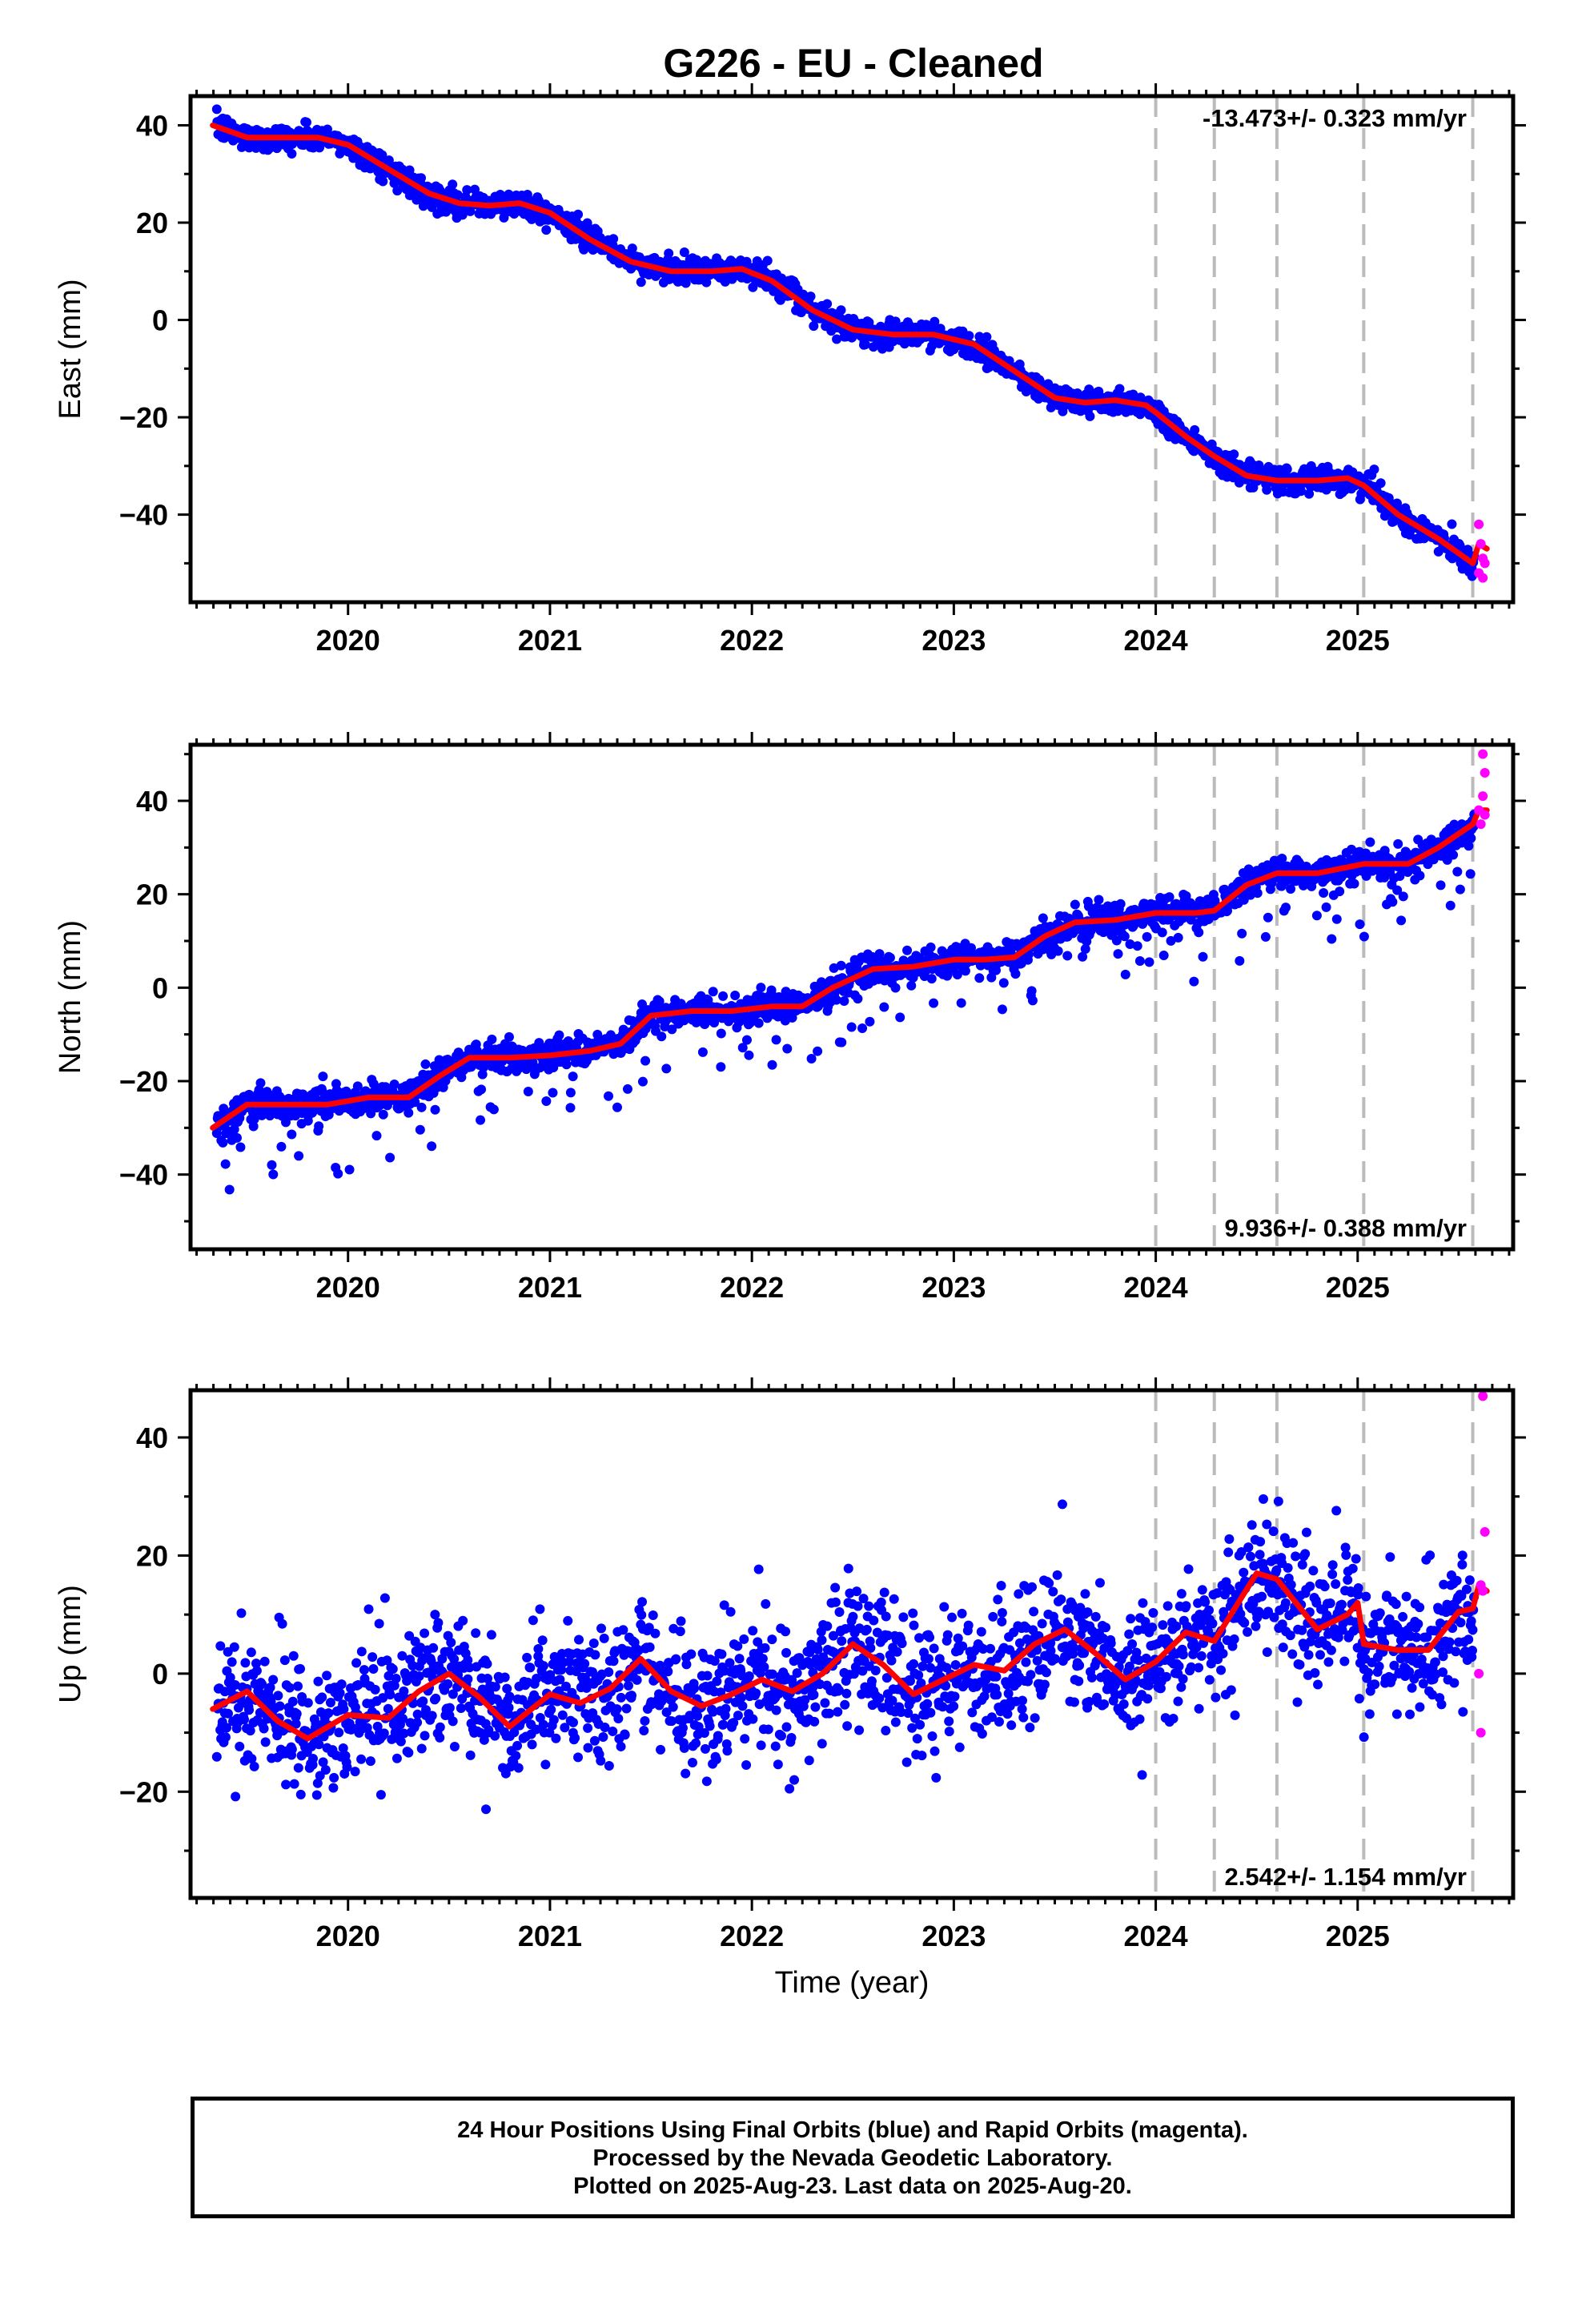 The width and height of the screenshot is (1582, 2324). I want to click on y-axis-label: East (mm), so click(70, 349).